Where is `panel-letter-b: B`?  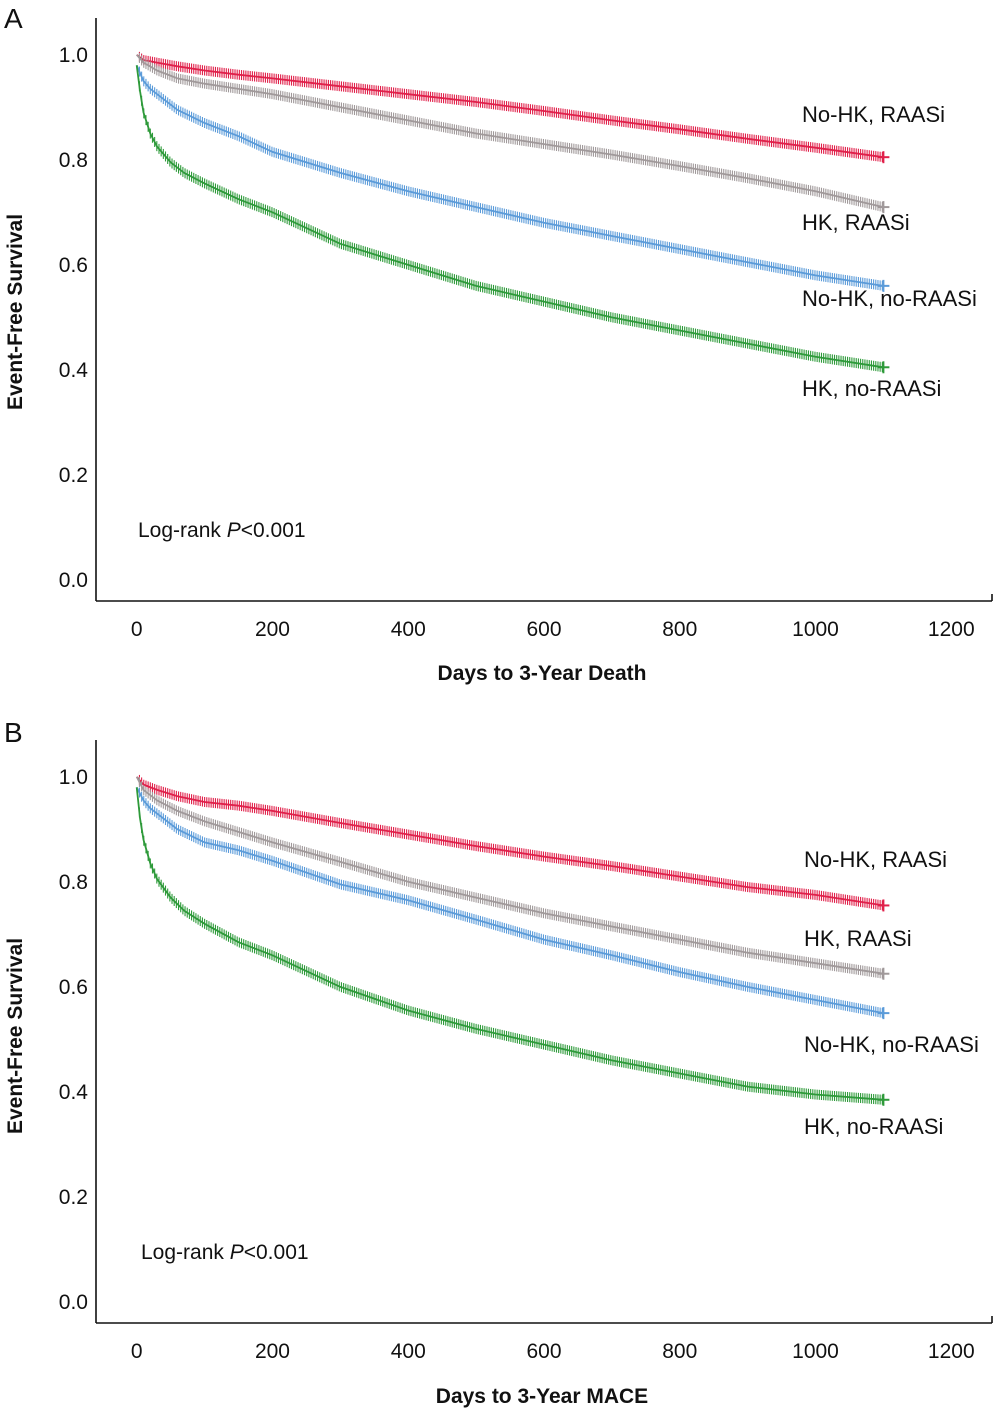 panel-letter-b: B is located at coordinates (13, 732).